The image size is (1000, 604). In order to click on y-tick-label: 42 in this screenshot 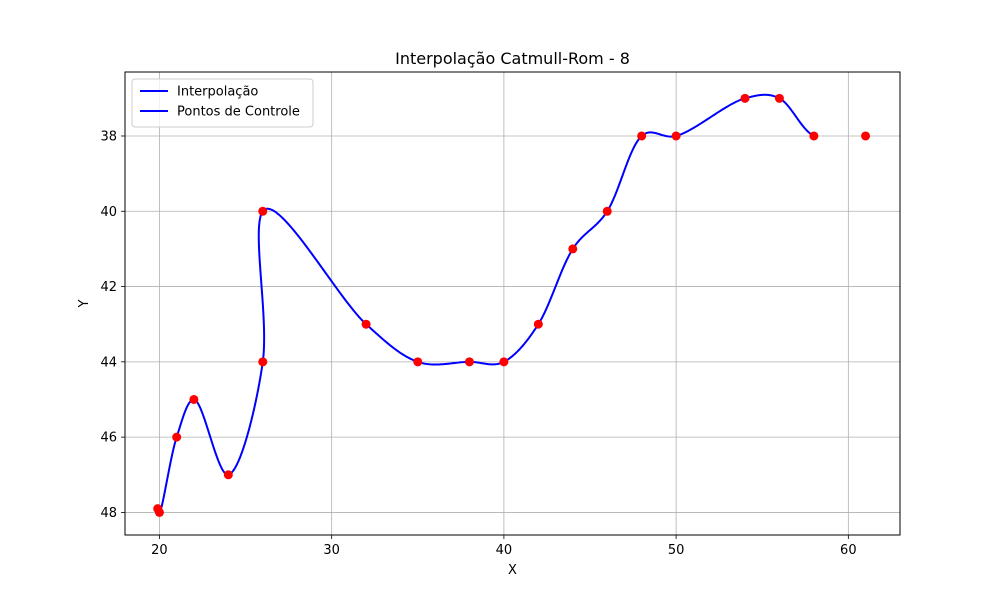, I will do `click(108, 287)`.